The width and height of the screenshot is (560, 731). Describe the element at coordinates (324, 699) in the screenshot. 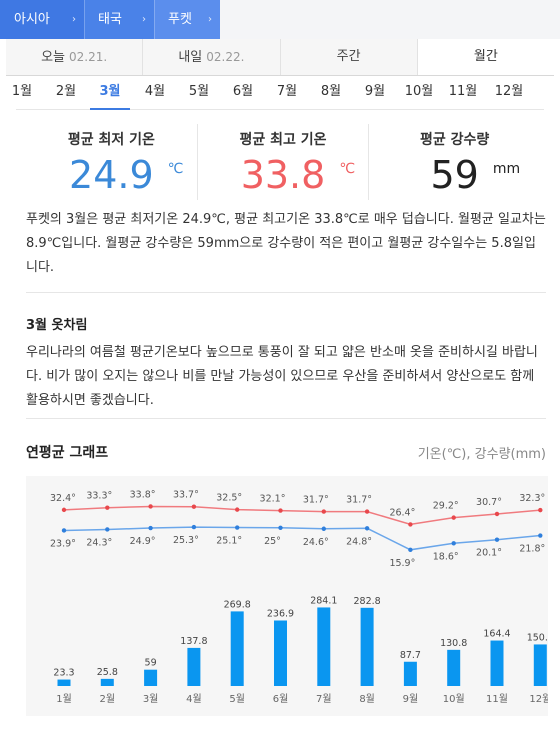

I see `month-tick-label: 7월` at that location.